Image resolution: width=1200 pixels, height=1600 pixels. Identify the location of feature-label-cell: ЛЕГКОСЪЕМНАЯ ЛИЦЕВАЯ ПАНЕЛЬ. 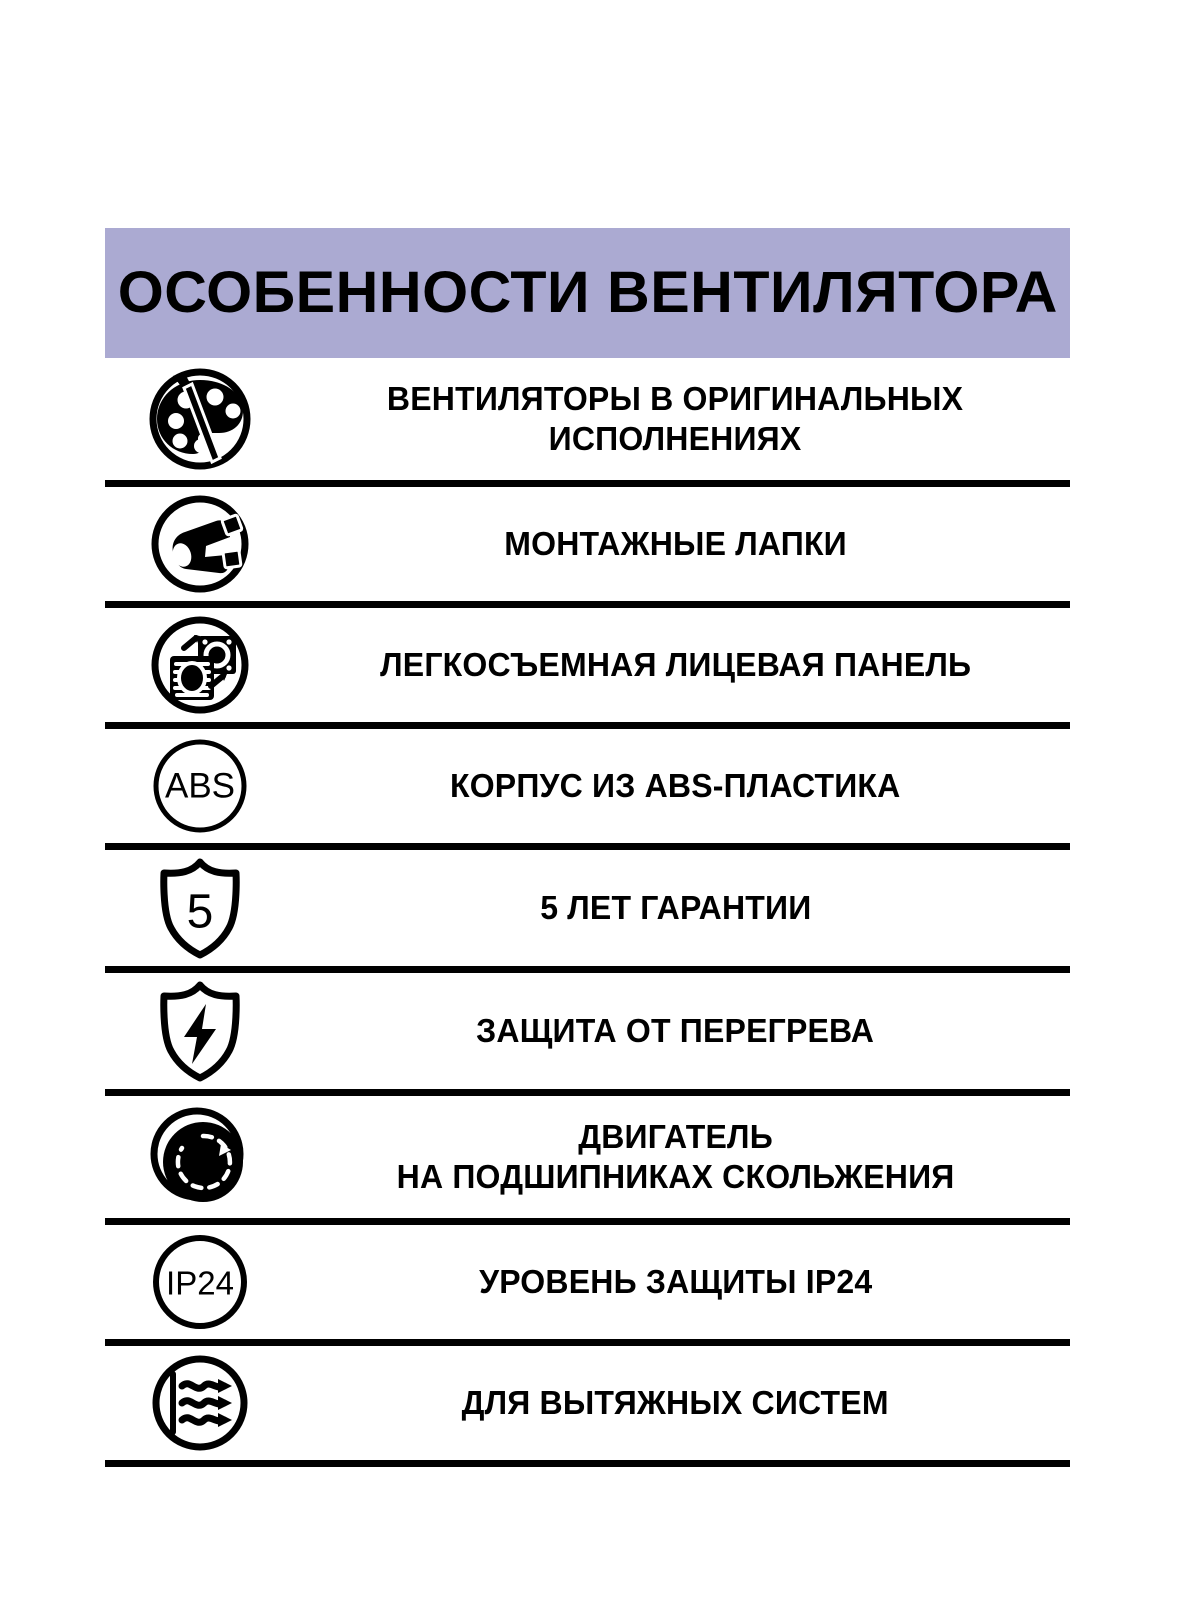
(682, 665).